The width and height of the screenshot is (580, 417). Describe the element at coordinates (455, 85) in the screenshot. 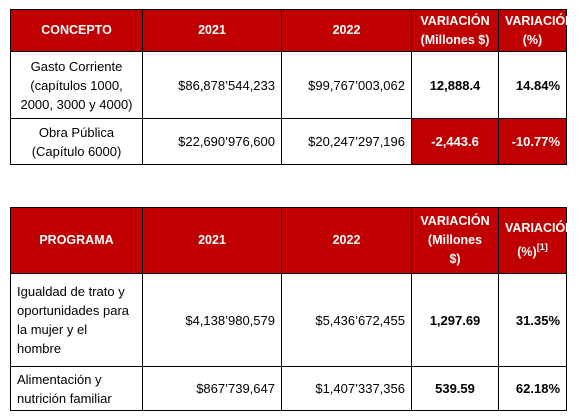

I see `variation-millions: 12,888.4` at that location.